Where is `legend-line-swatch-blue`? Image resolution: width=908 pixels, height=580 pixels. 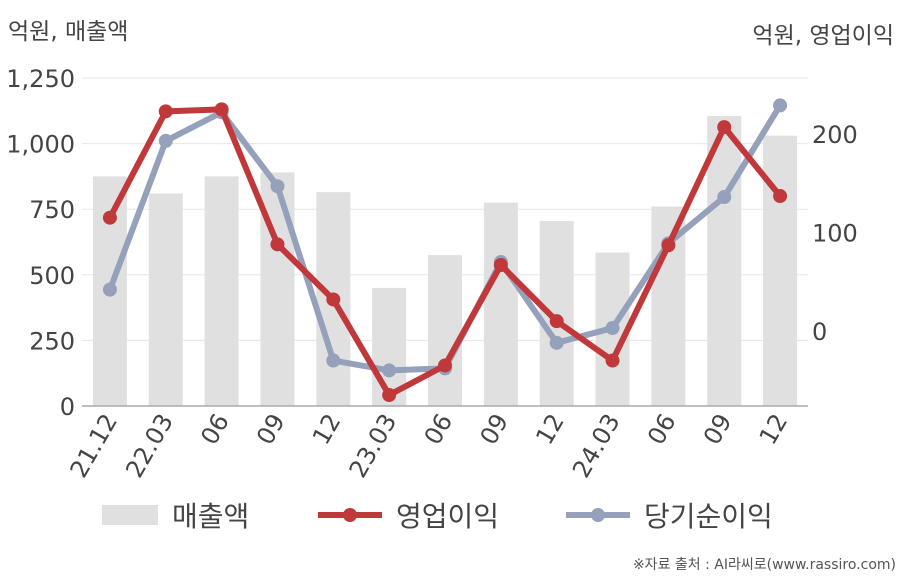
legend-line-swatch-blue is located at coordinates (598, 515).